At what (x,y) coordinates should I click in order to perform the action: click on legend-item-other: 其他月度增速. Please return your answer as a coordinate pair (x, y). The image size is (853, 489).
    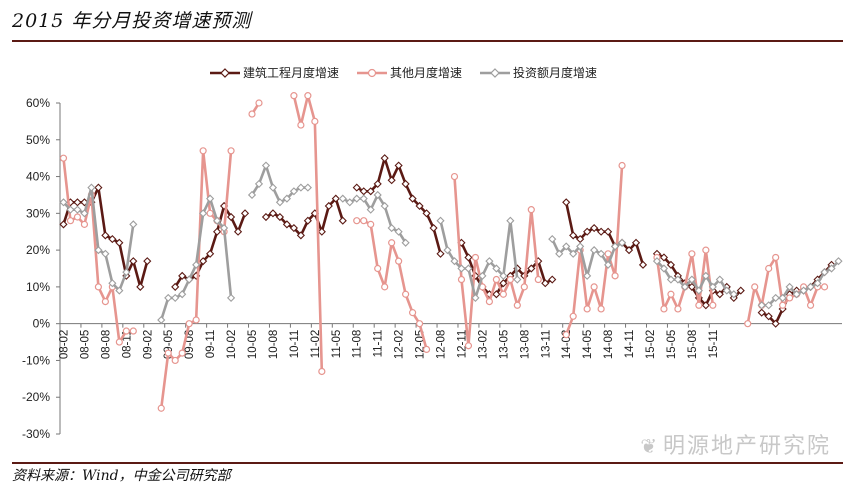
    Looking at the image, I should click on (409, 72).